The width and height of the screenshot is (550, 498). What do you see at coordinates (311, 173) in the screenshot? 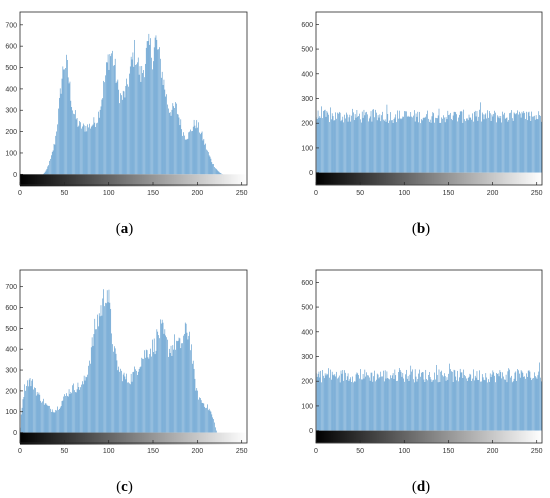
I see `y-tick-label: 0` at bounding box center [311, 173].